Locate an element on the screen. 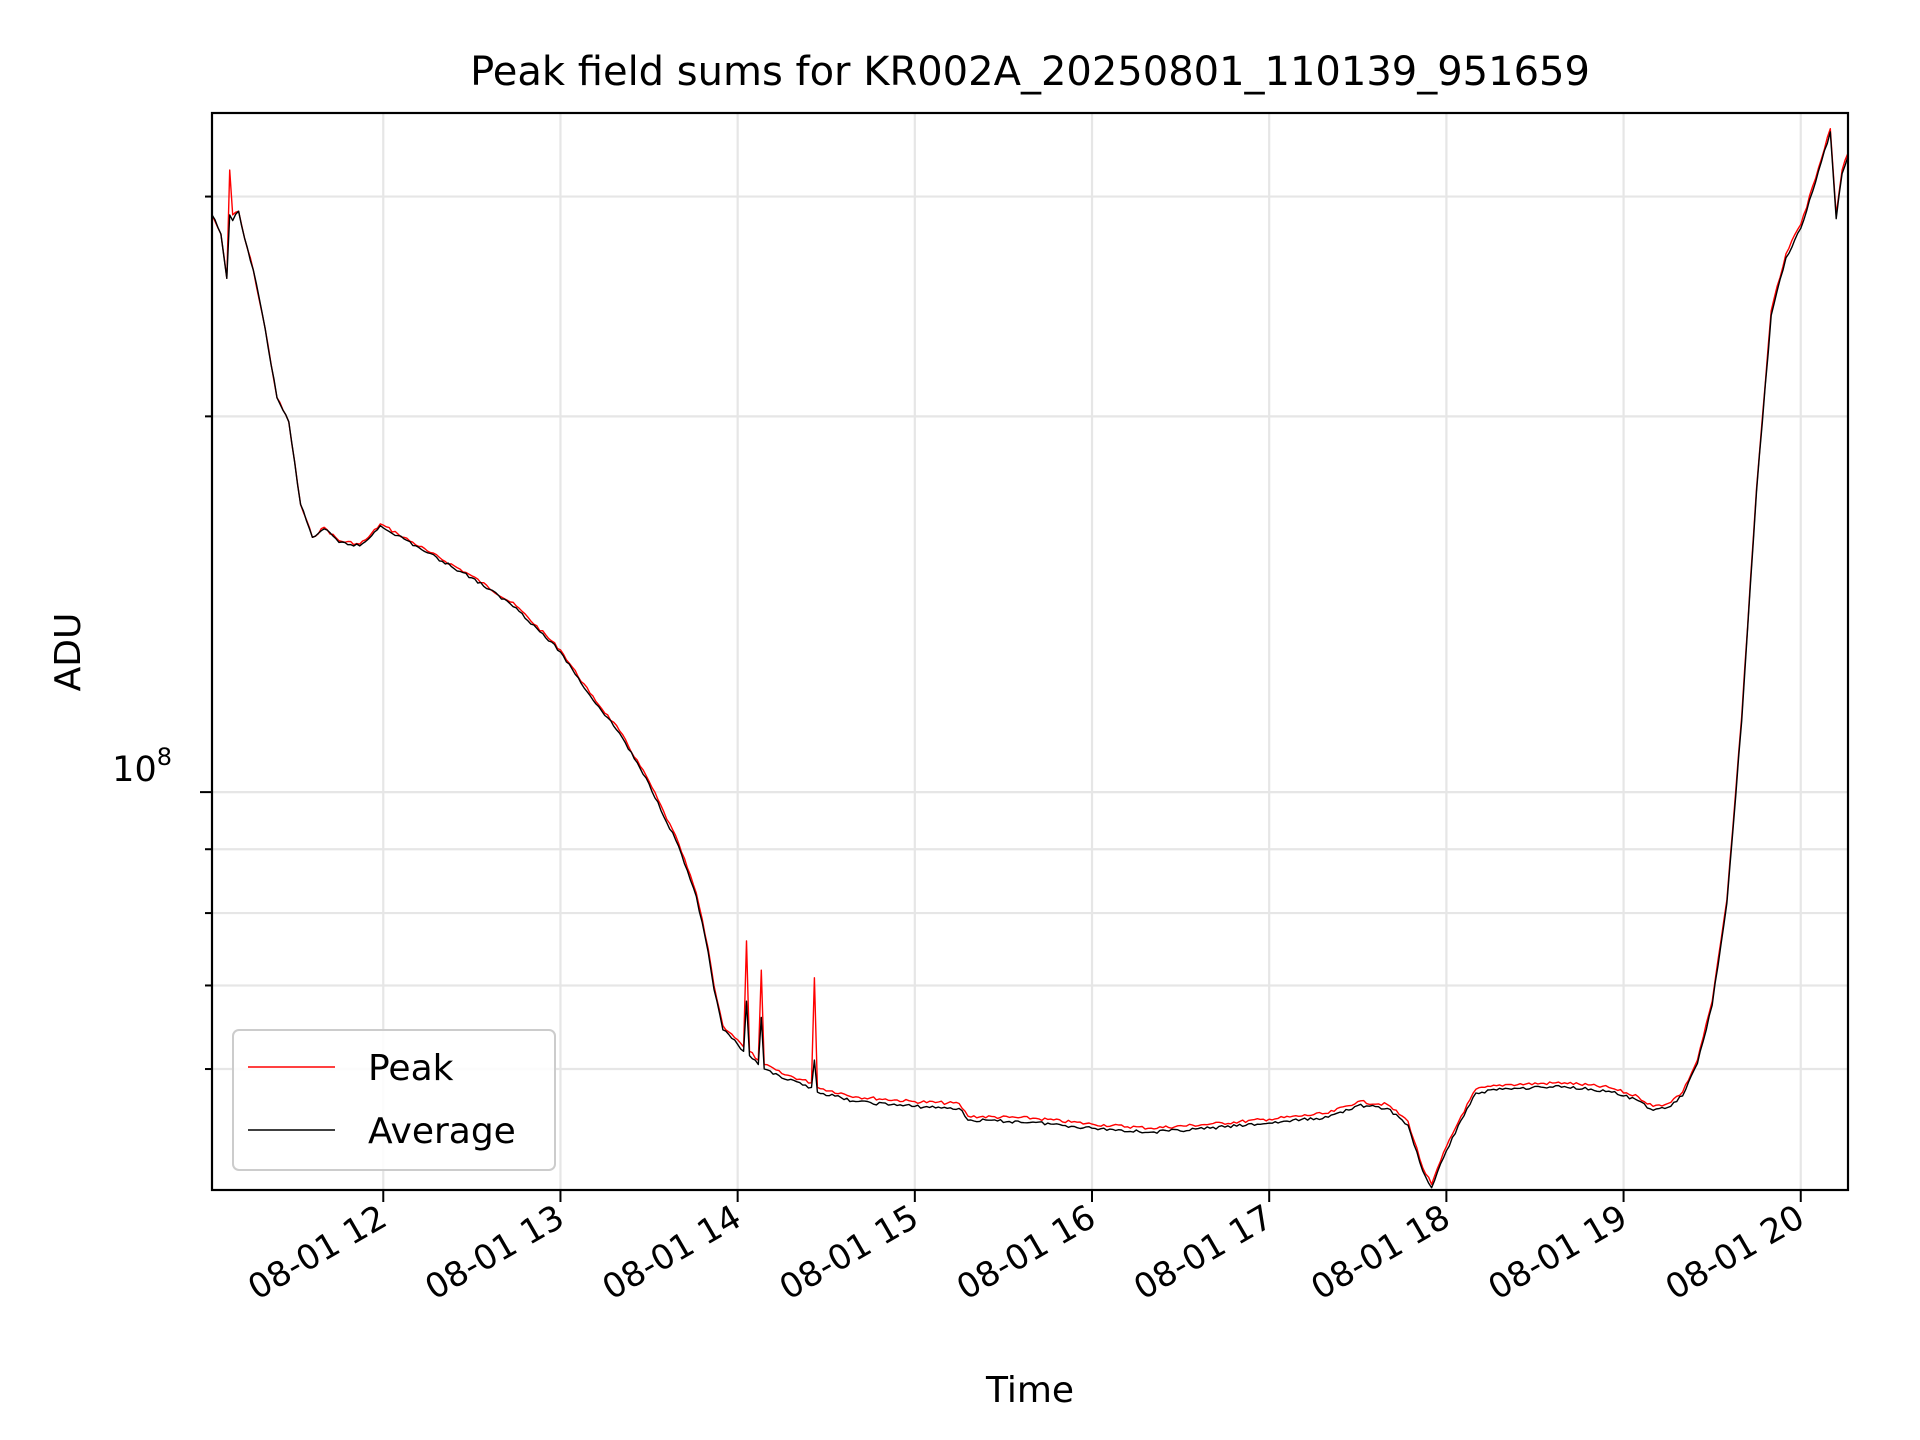 This screenshot has width=1920, height=1440. legend-label-average: Average is located at coordinates (442, 1131).